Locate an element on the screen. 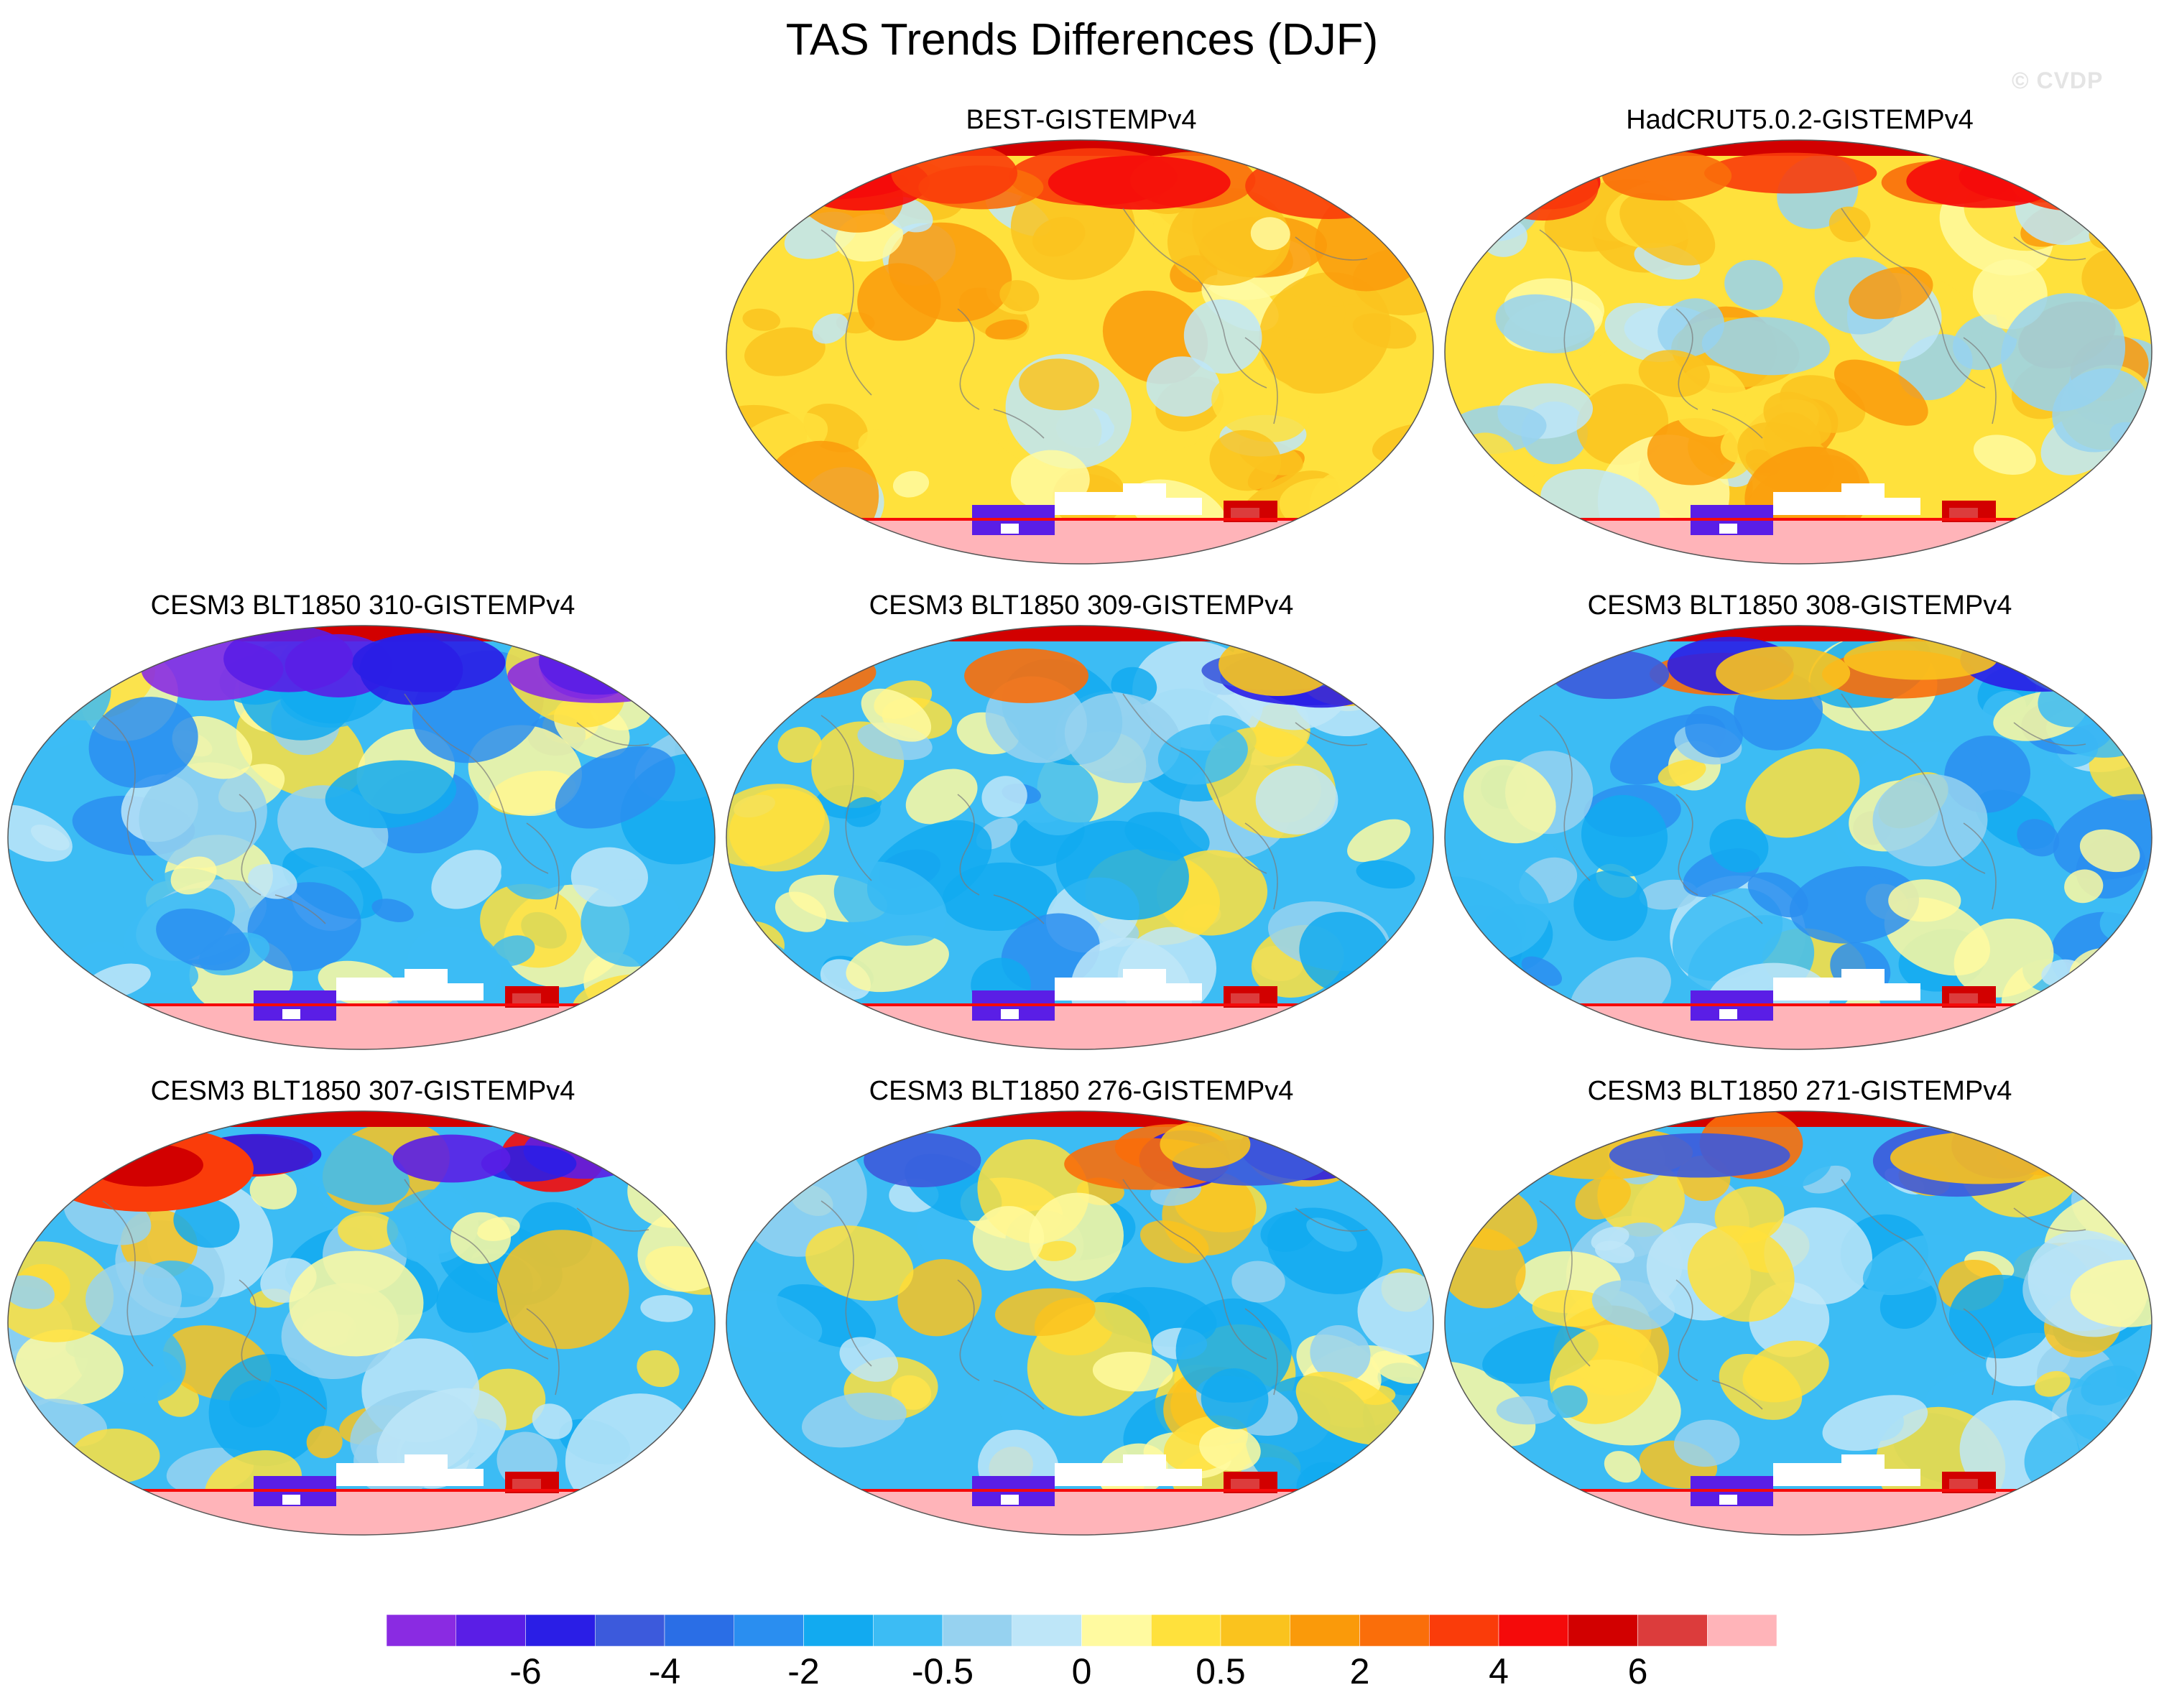  colorbar-tick-label: 4 is located at coordinates (1499, 1671).